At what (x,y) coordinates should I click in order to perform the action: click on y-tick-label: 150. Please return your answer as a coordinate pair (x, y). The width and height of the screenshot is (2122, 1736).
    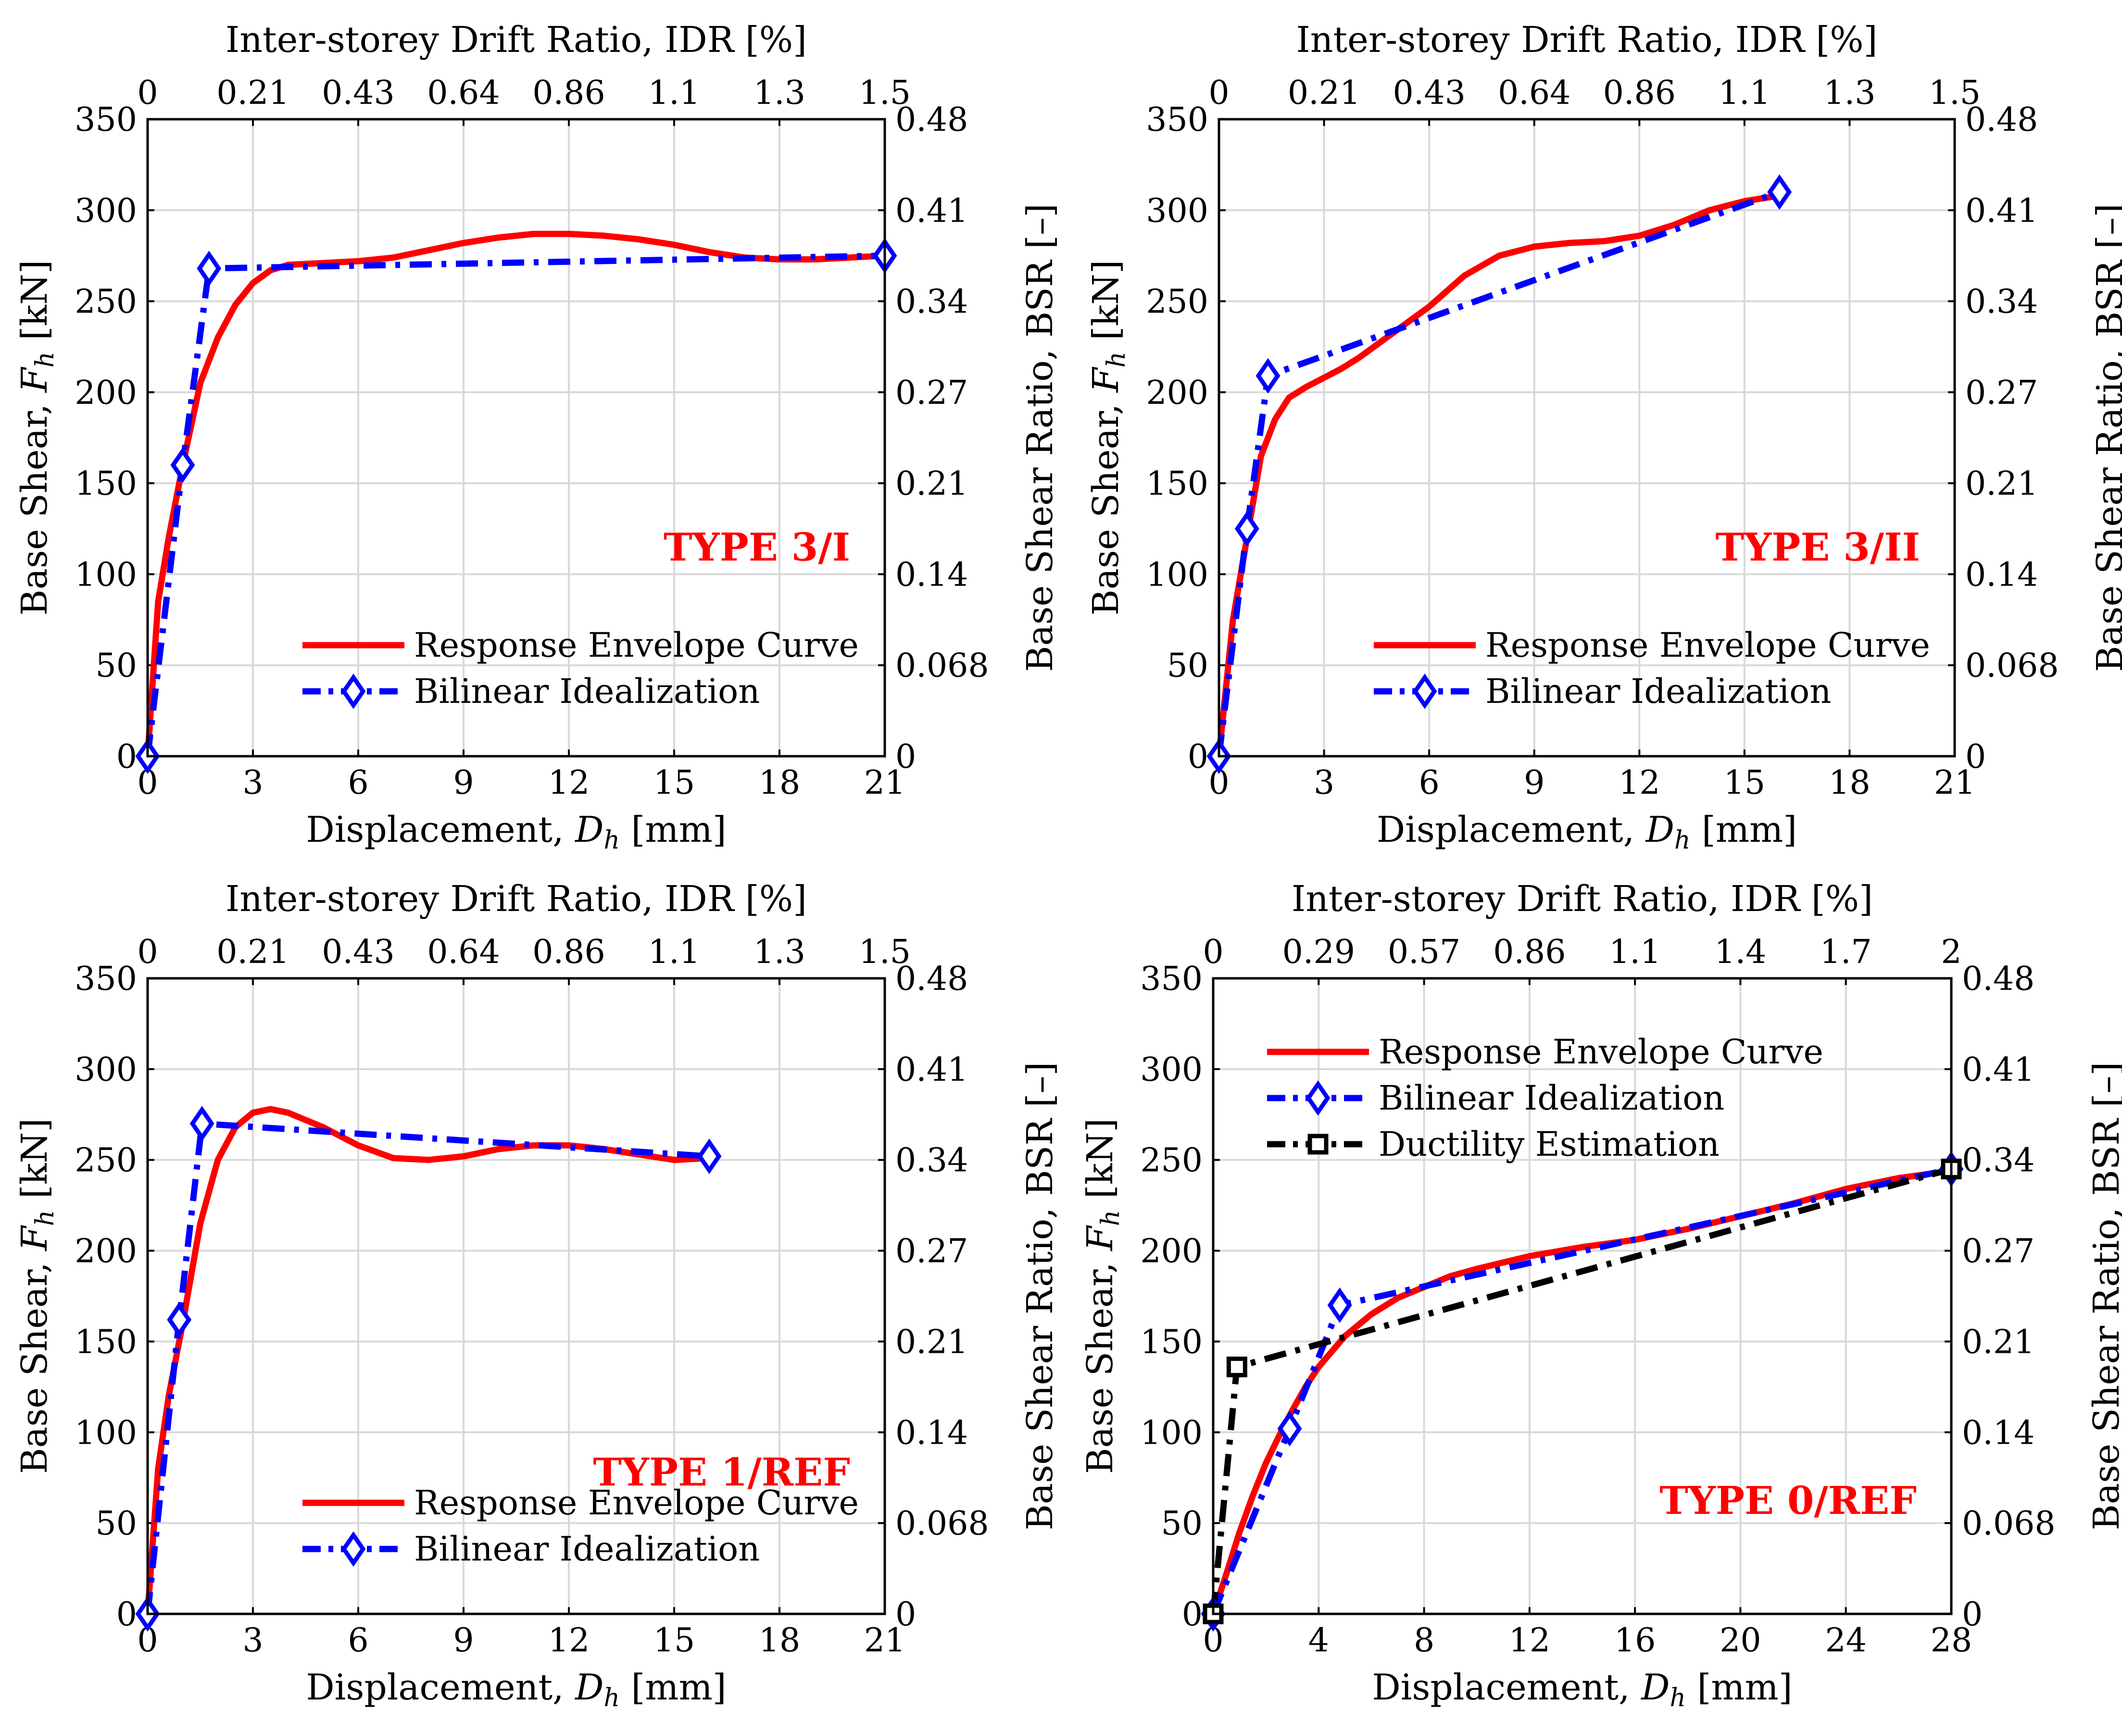
    Looking at the image, I should click on (106, 484).